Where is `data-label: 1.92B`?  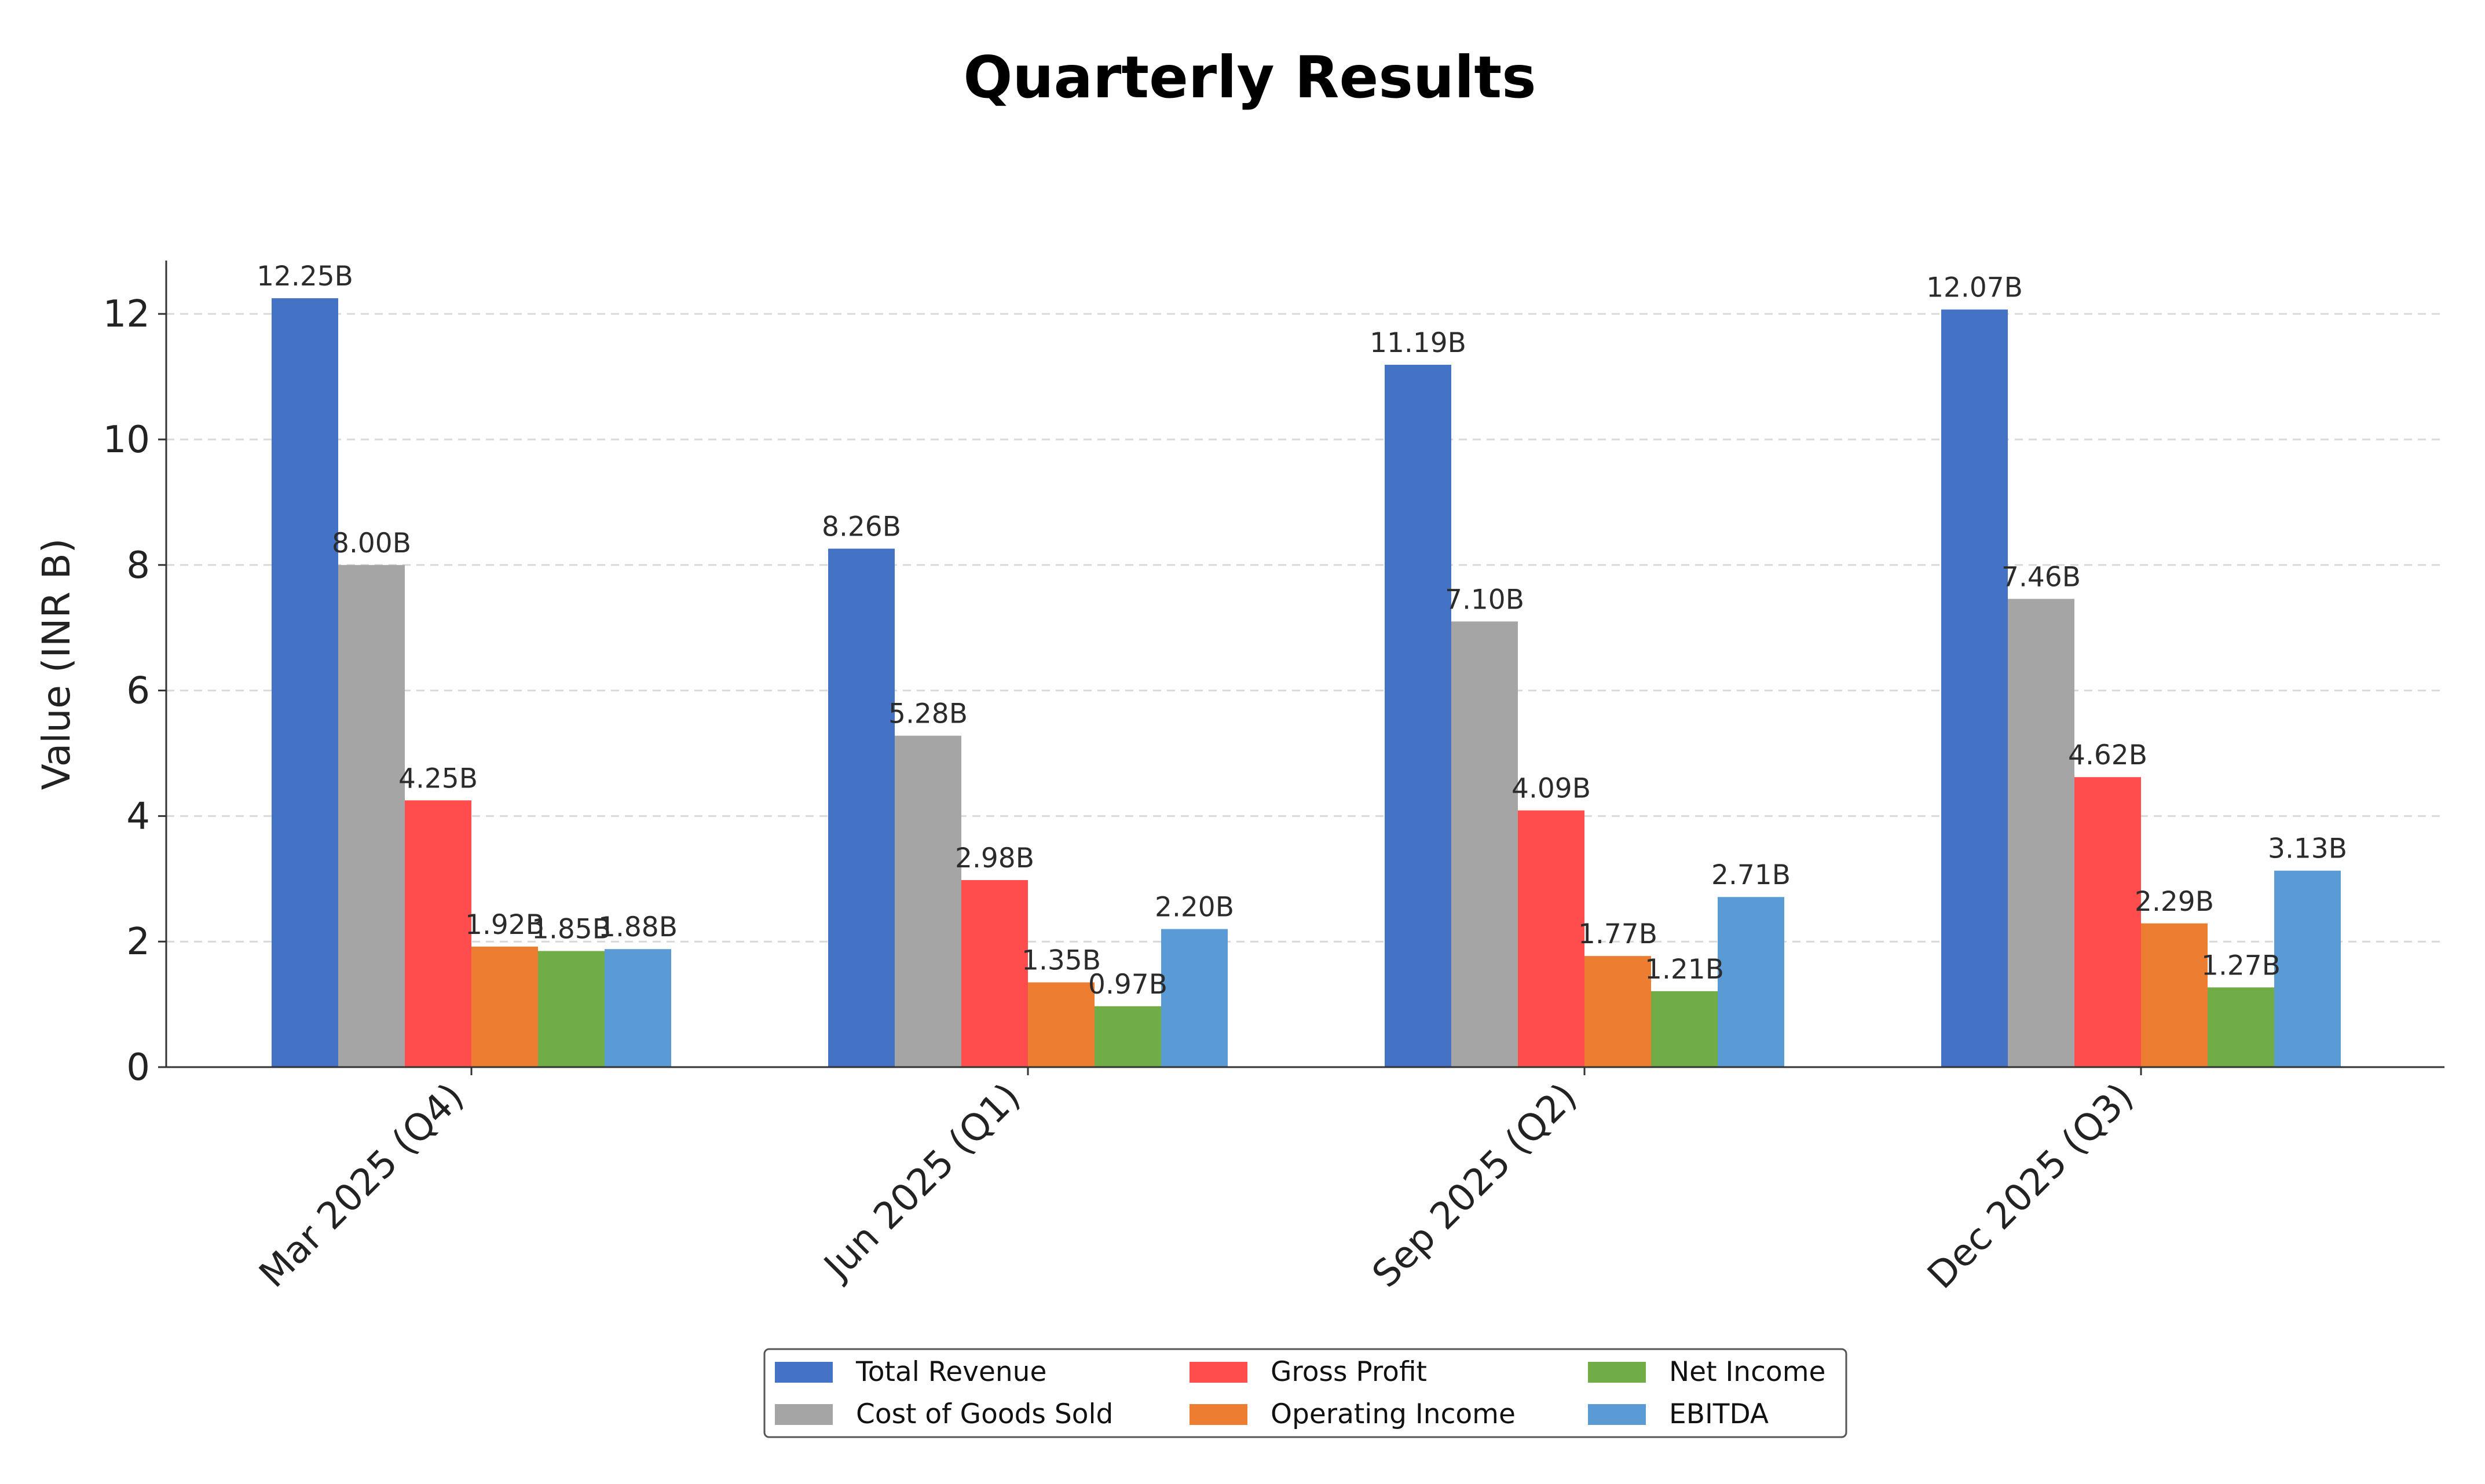 data-label: 1.92B is located at coordinates (504, 925).